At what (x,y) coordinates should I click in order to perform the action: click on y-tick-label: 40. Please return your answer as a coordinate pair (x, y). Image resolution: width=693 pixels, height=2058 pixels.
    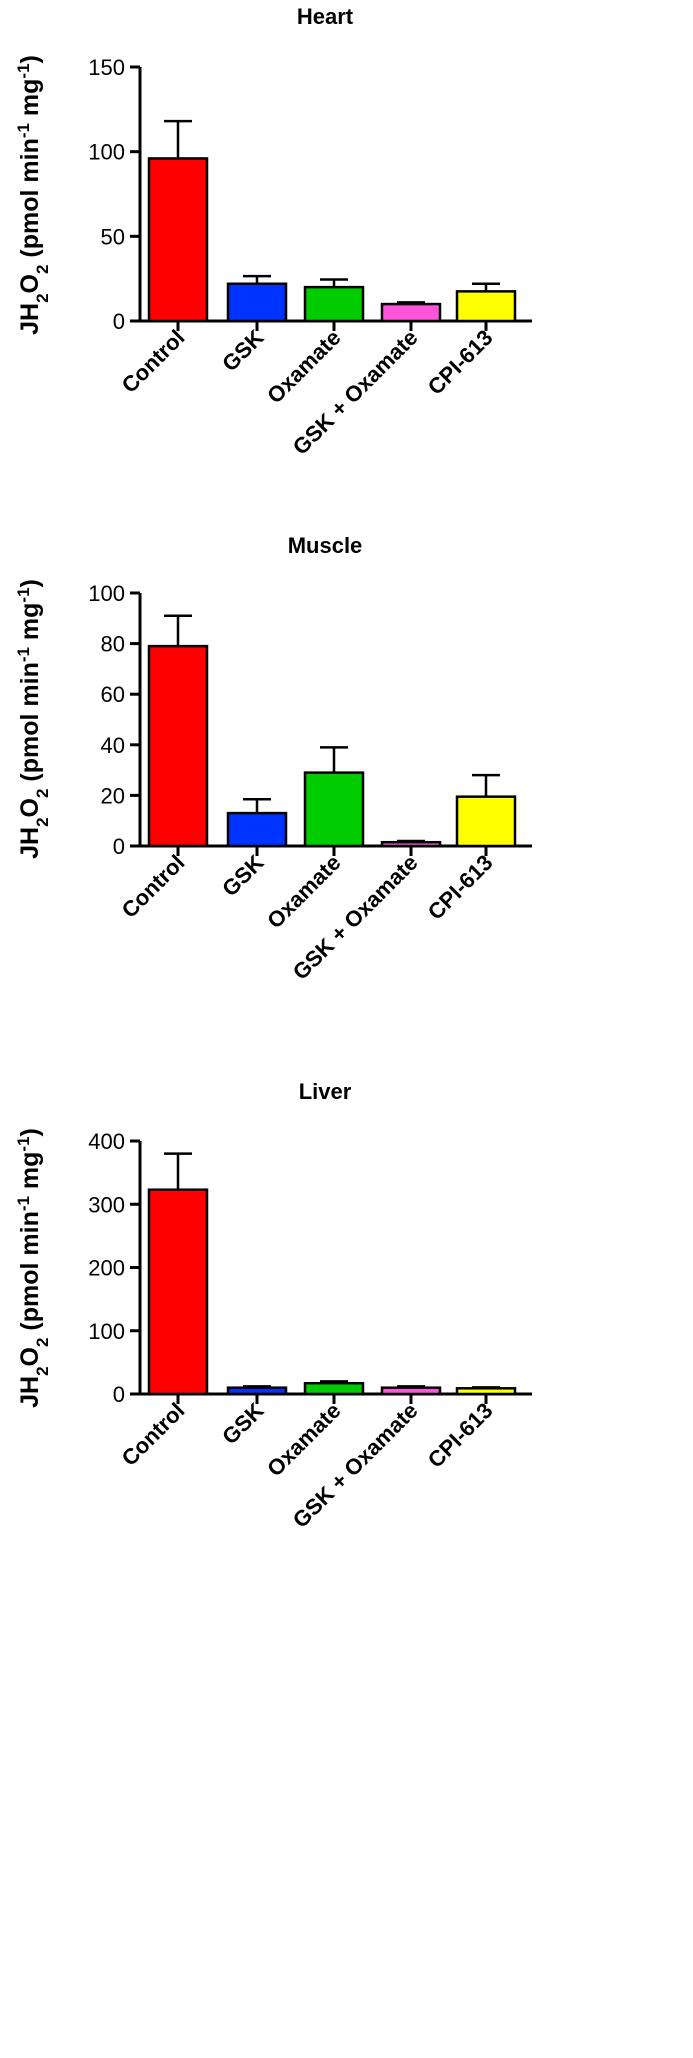
    Looking at the image, I should click on (113, 745).